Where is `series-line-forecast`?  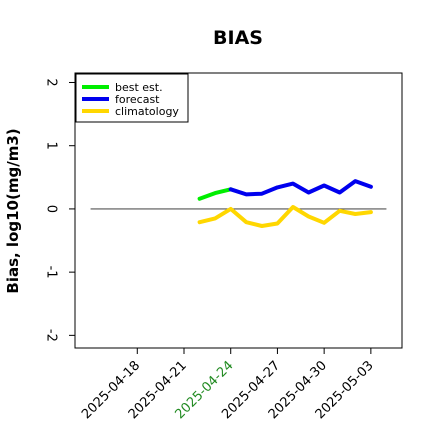
series-line-forecast is located at coordinates (300, 188).